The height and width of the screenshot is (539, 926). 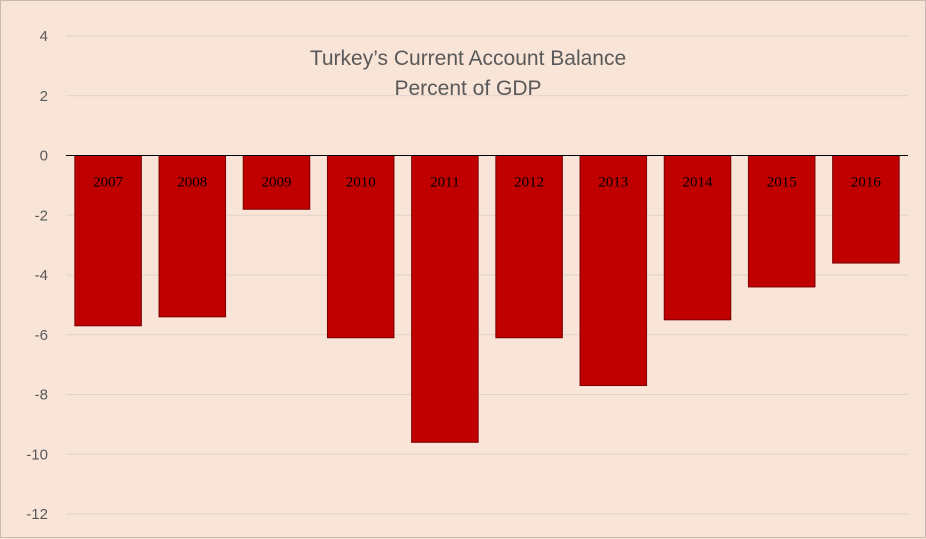 What do you see at coordinates (44, 156) in the screenshot?
I see `y-tick-label: 0` at bounding box center [44, 156].